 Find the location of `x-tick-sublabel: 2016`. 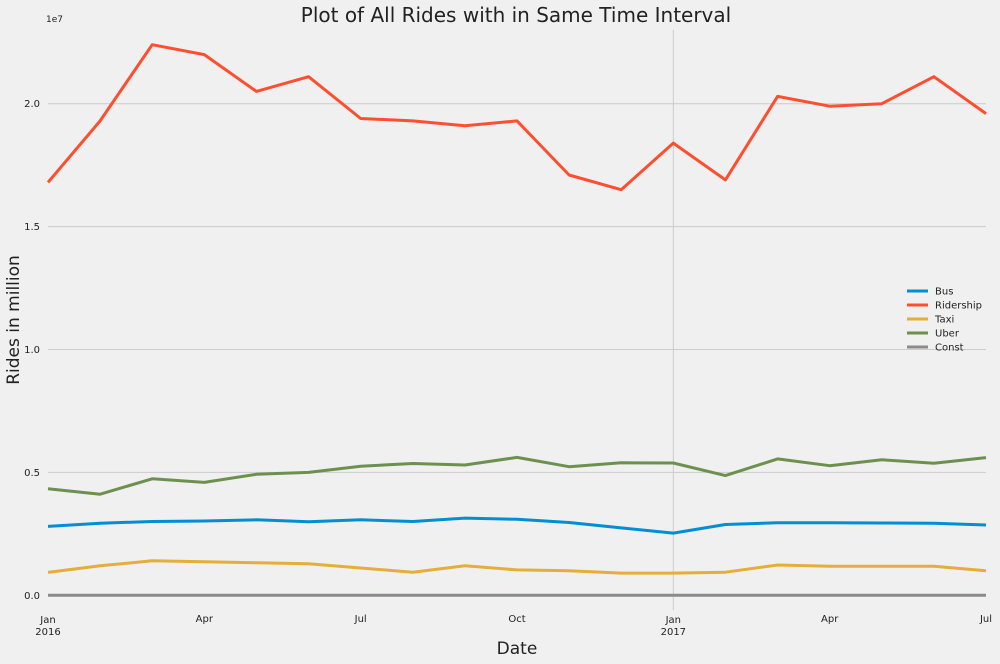

x-tick-sublabel: 2016 is located at coordinates (47, 632).